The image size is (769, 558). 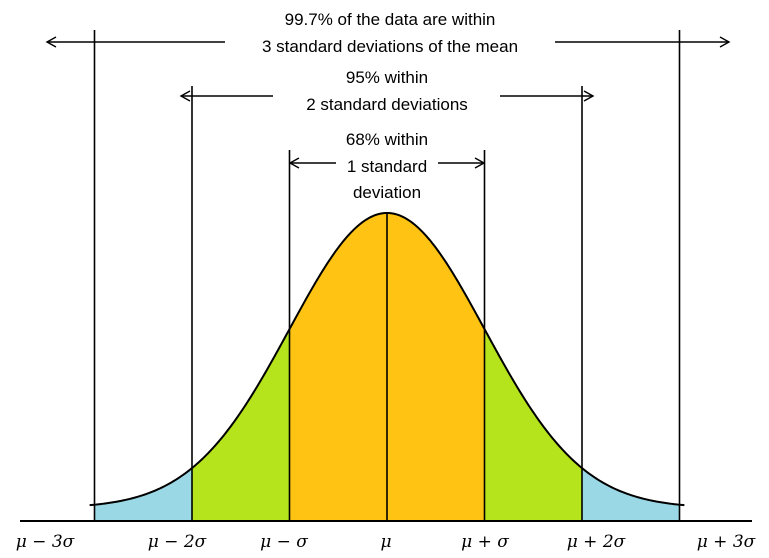 What do you see at coordinates (177, 542) in the screenshot?
I see `tick-label-minus-2sd: μ − 2σ` at bounding box center [177, 542].